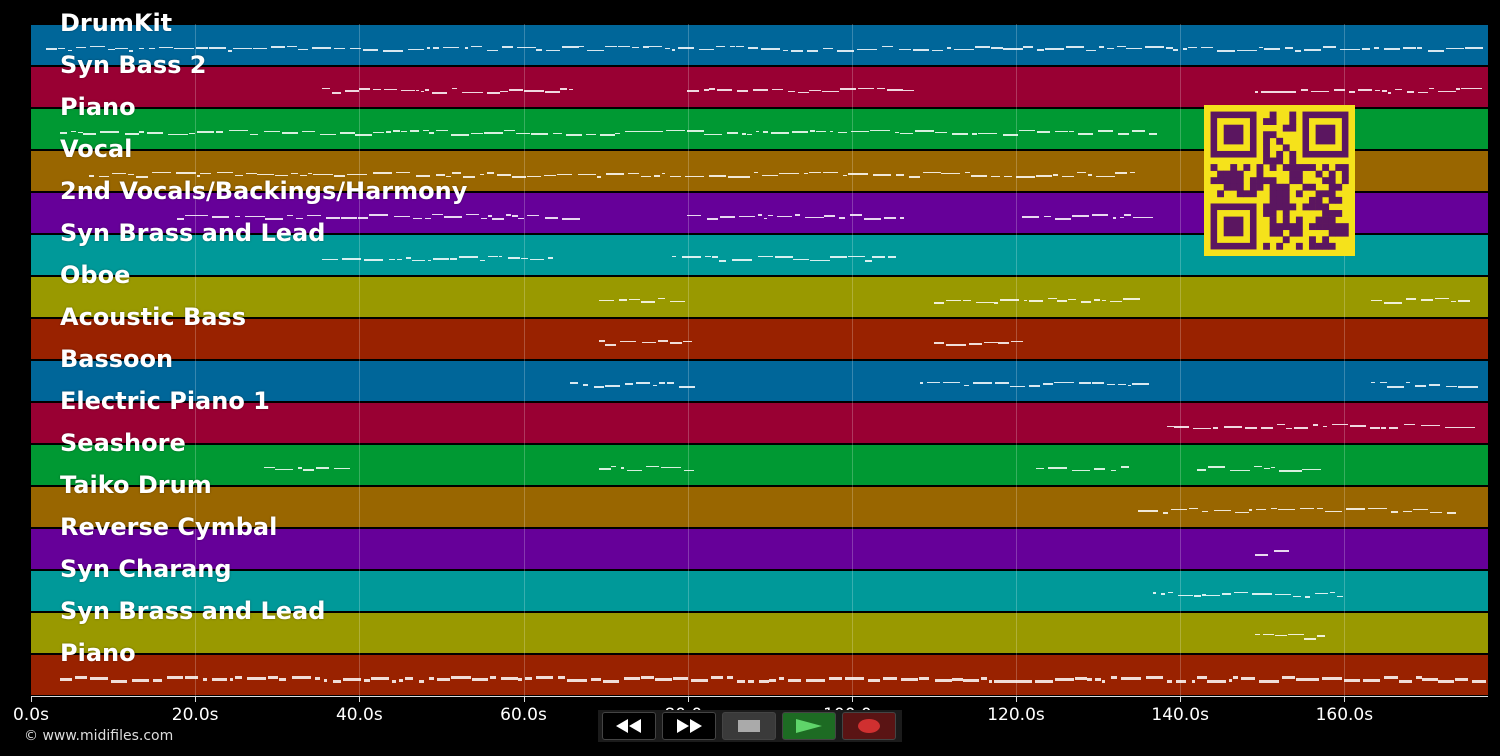  I want to click on record-button, so click(869, 726).